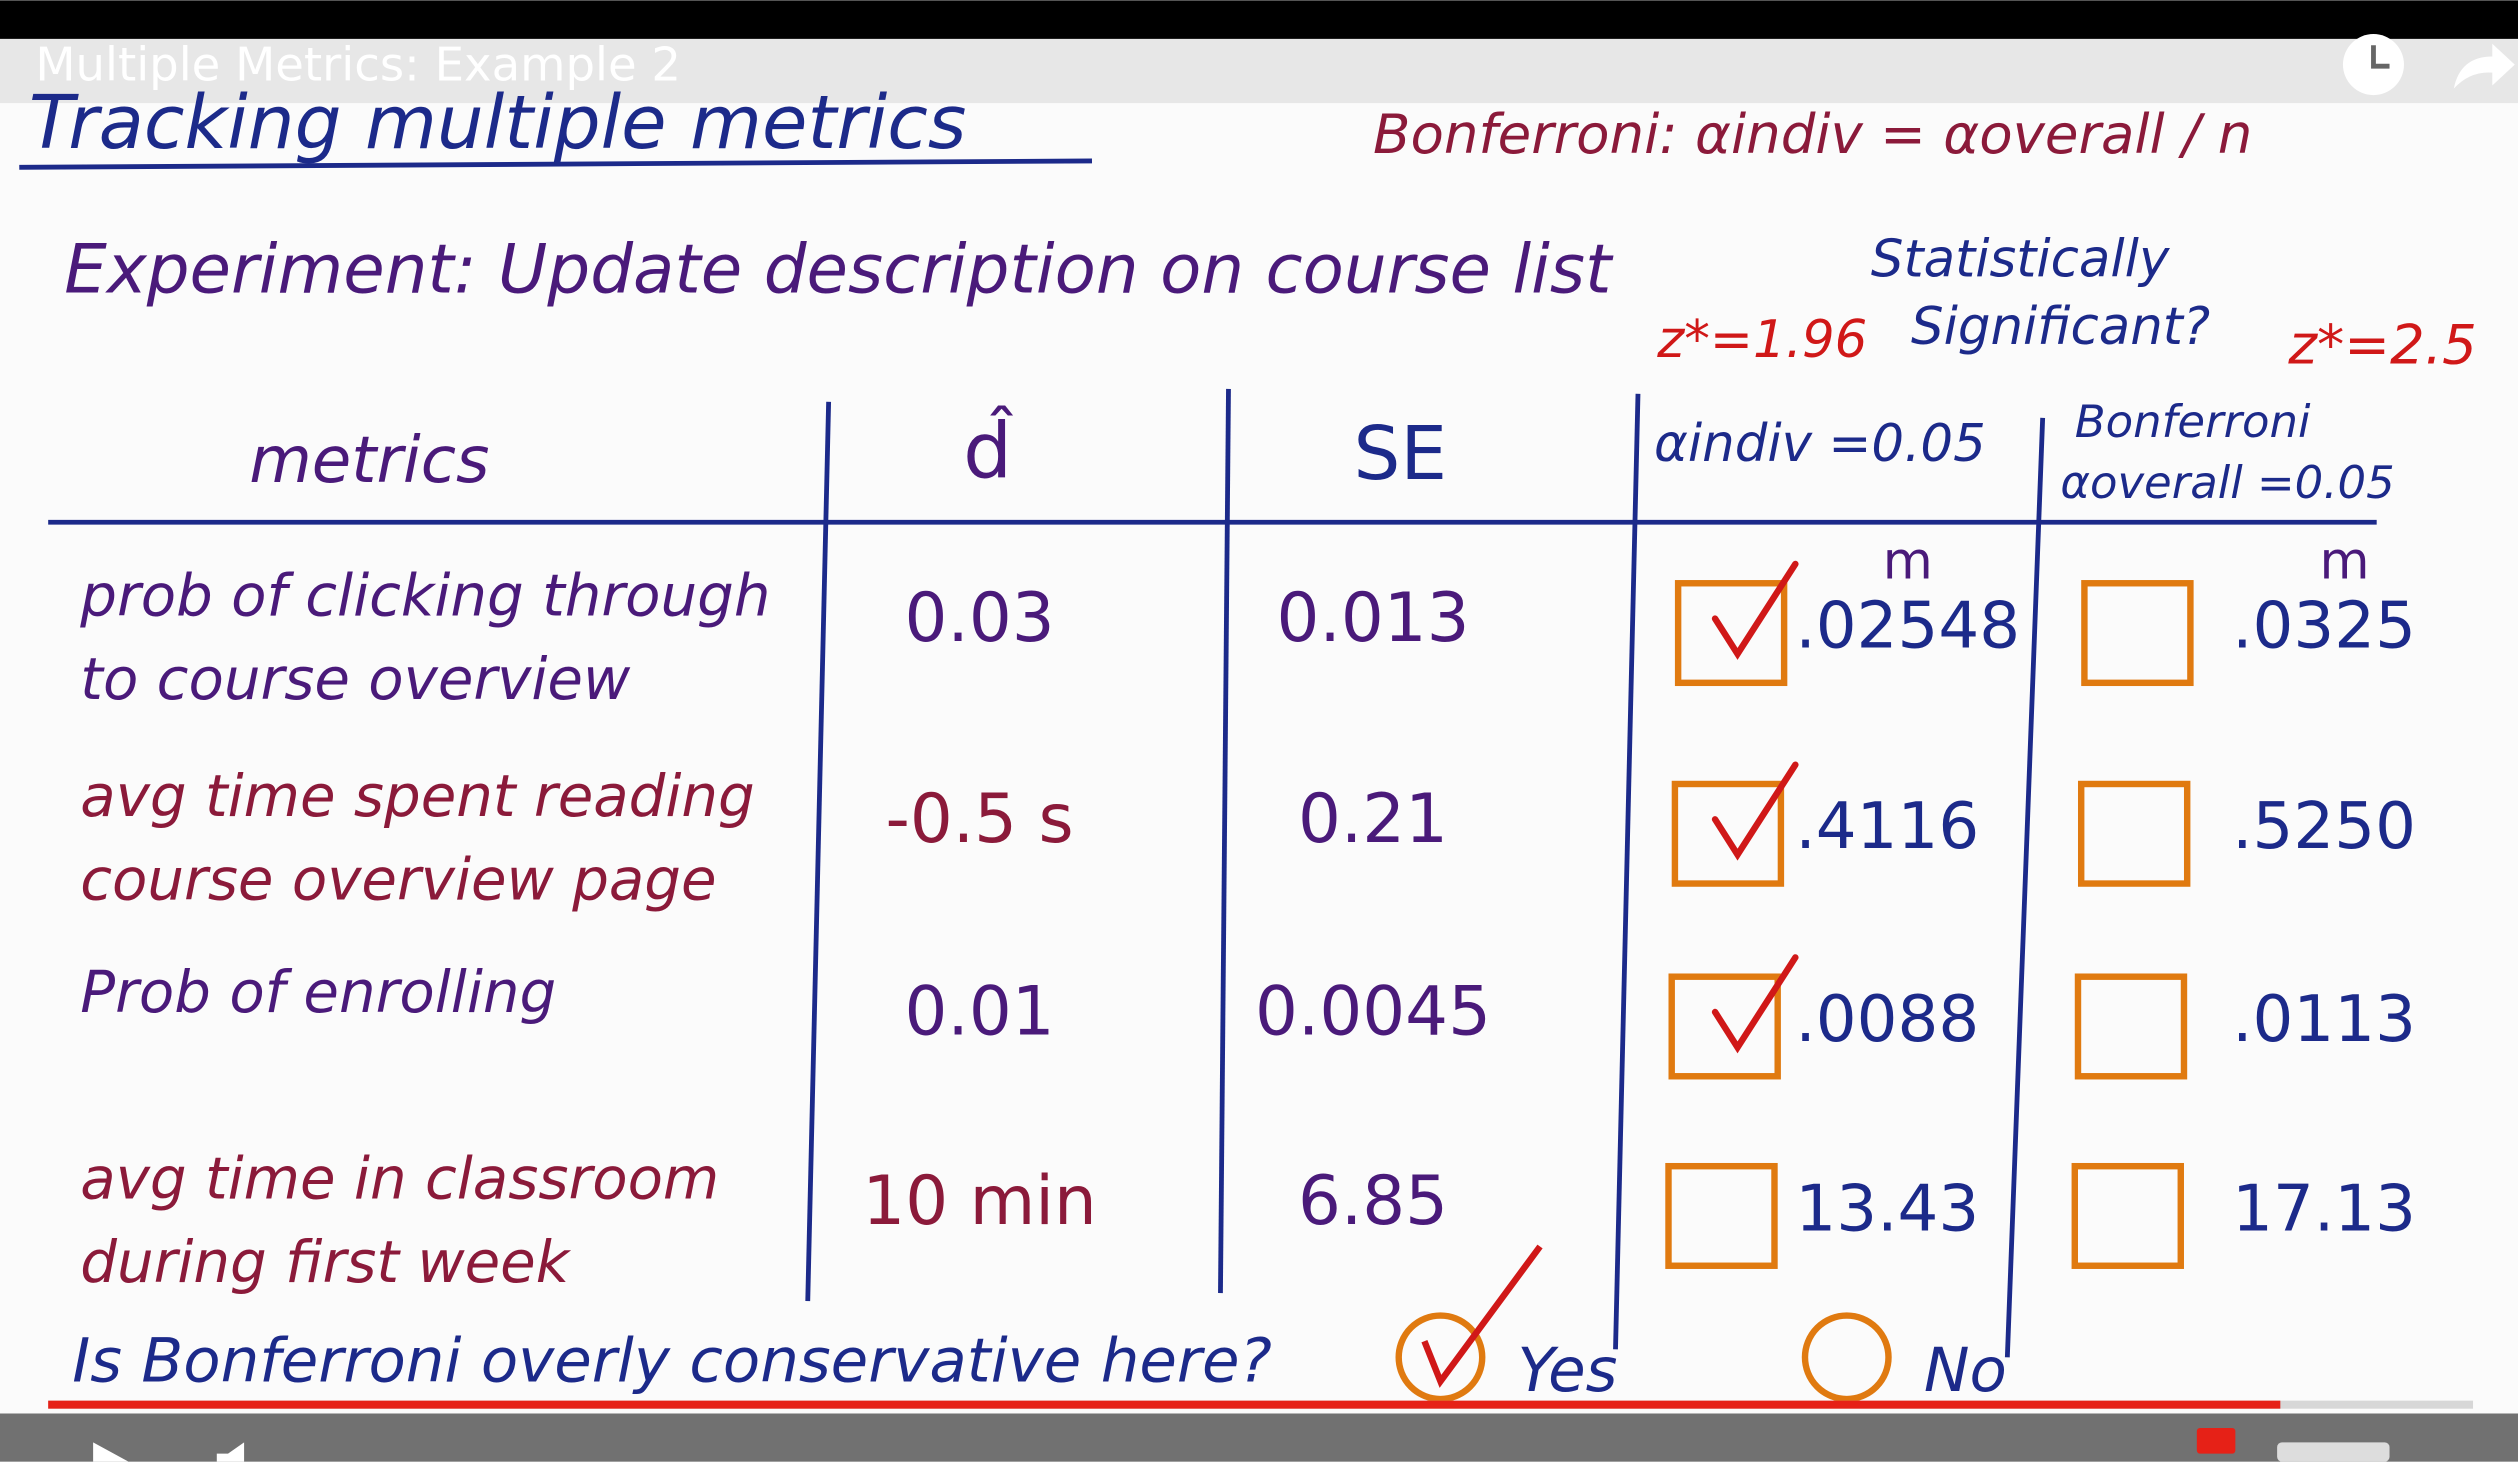 Image resolution: width=2518 pixels, height=1462 pixels. Describe the element at coordinates (979, 1200) in the screenshot. I see `d-value: 10 min` at that location.